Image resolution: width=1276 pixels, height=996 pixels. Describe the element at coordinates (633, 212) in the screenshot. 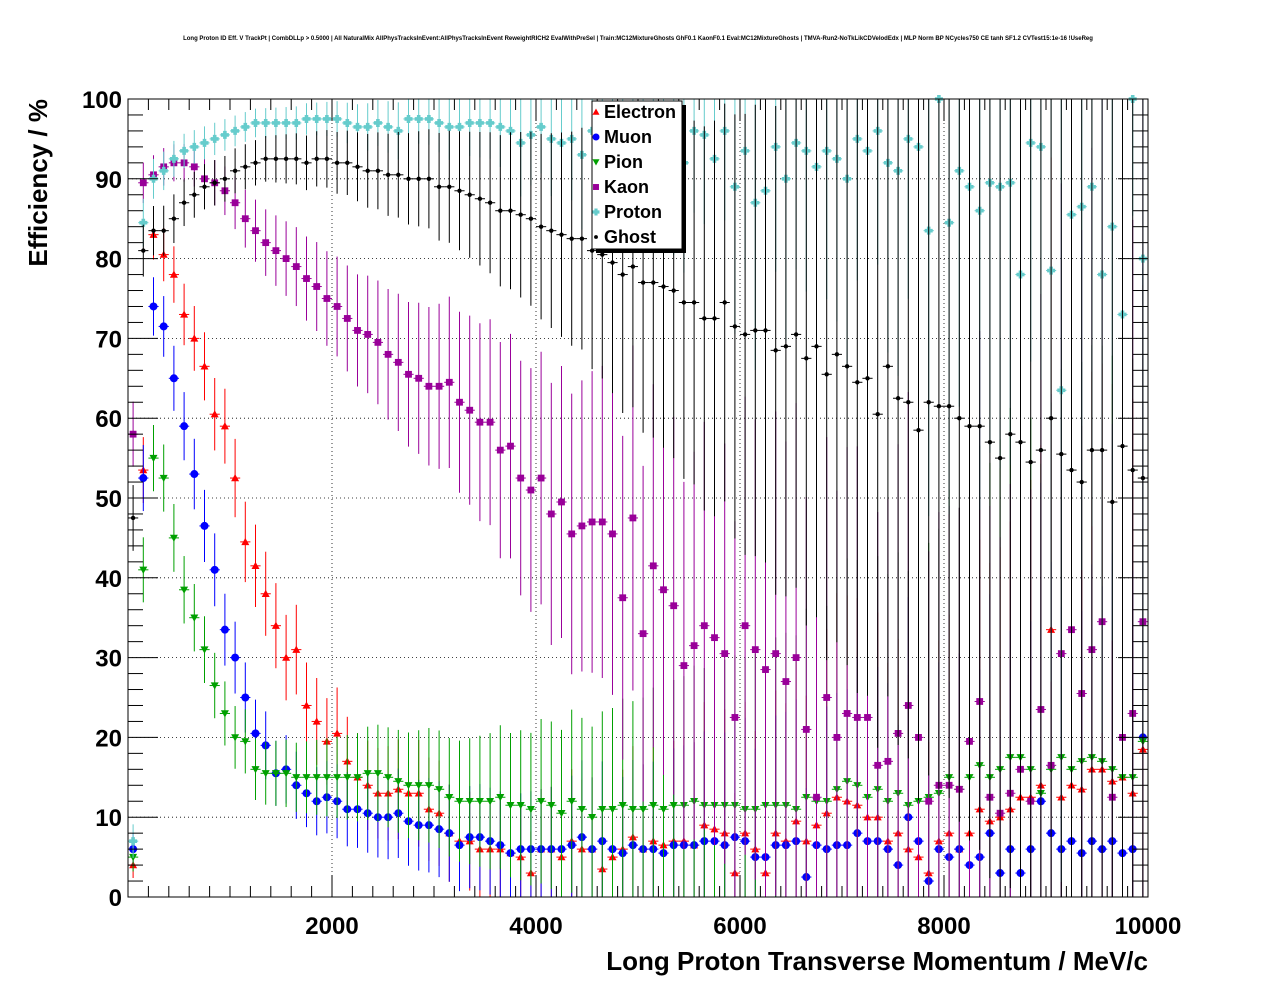

I see `legend-label: Proton` at that location.